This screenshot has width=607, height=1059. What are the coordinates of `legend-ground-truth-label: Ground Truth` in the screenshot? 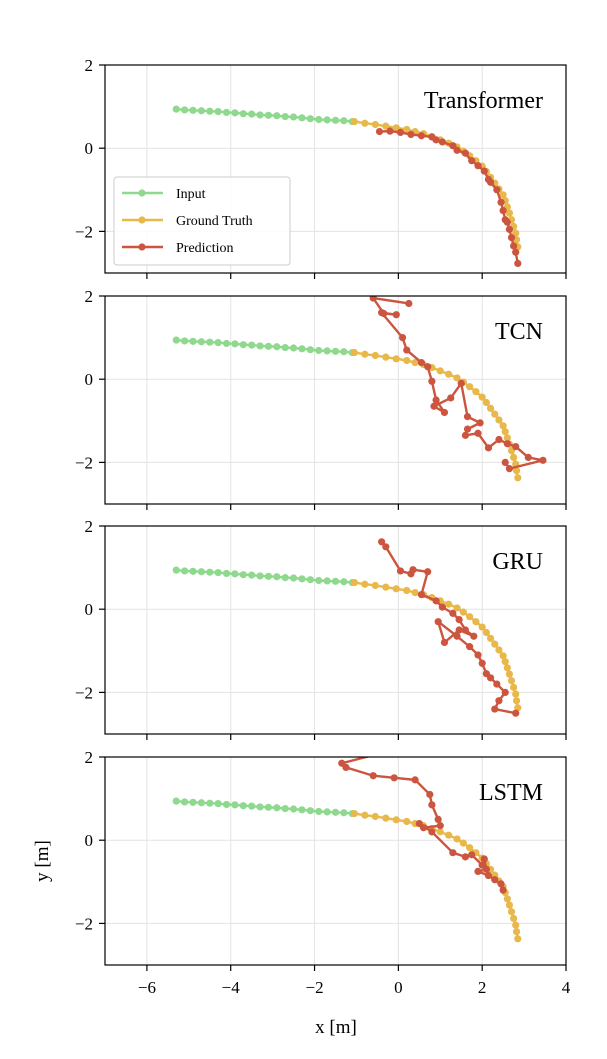 It's located at (214, 221).